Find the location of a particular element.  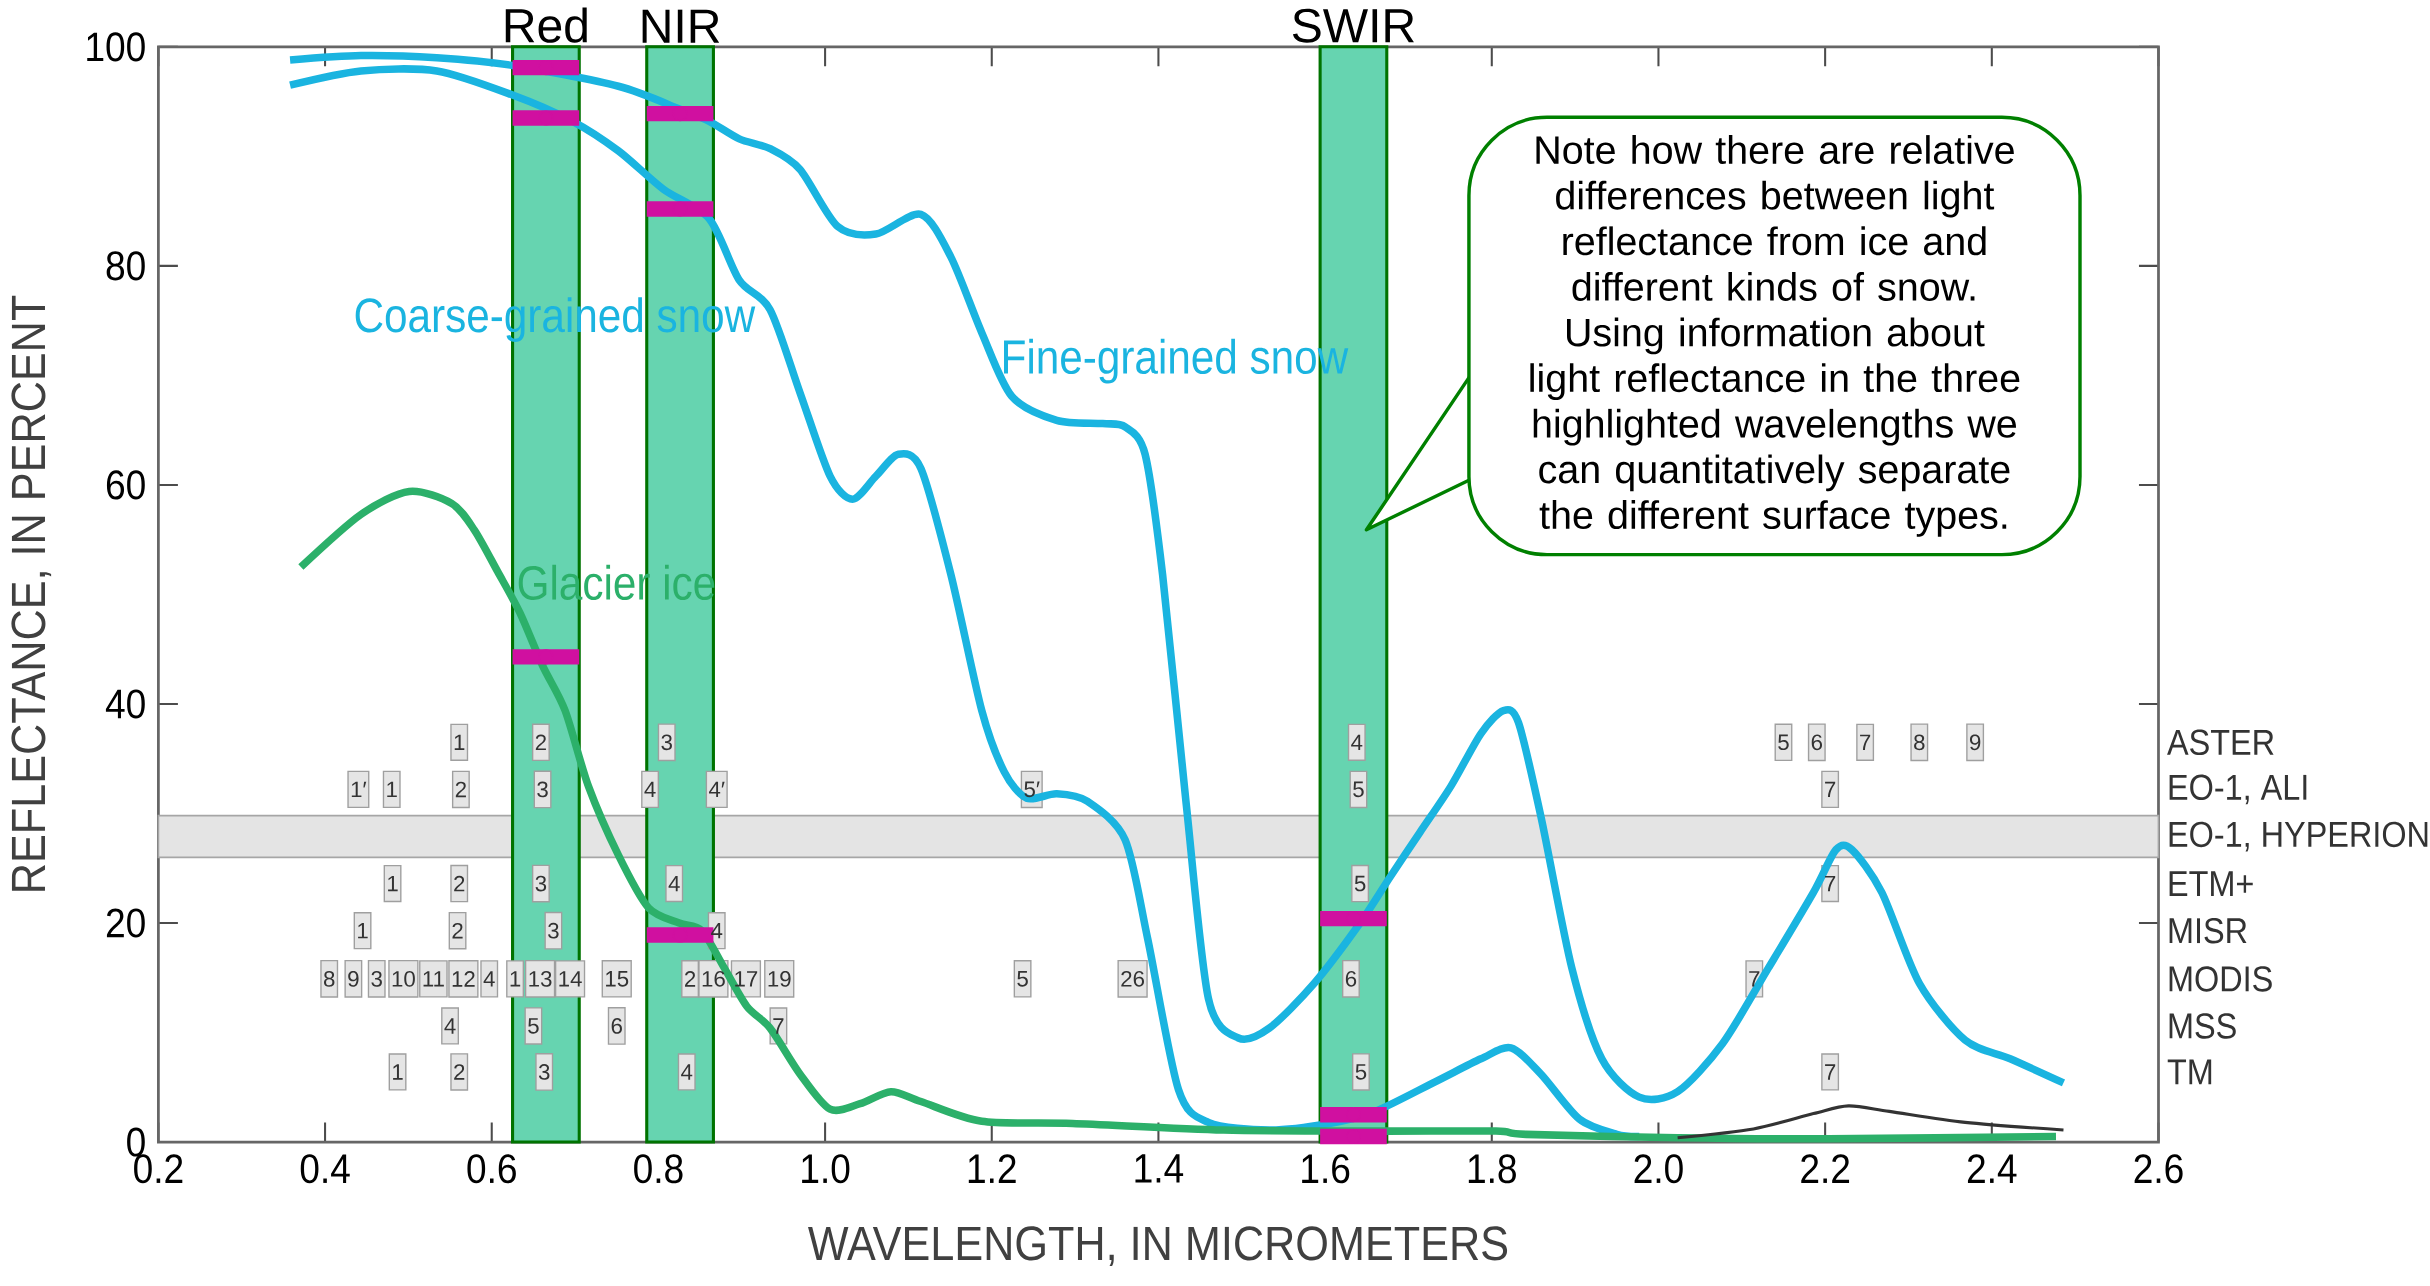

annotation: 16 is located at coordinates (713, 979).